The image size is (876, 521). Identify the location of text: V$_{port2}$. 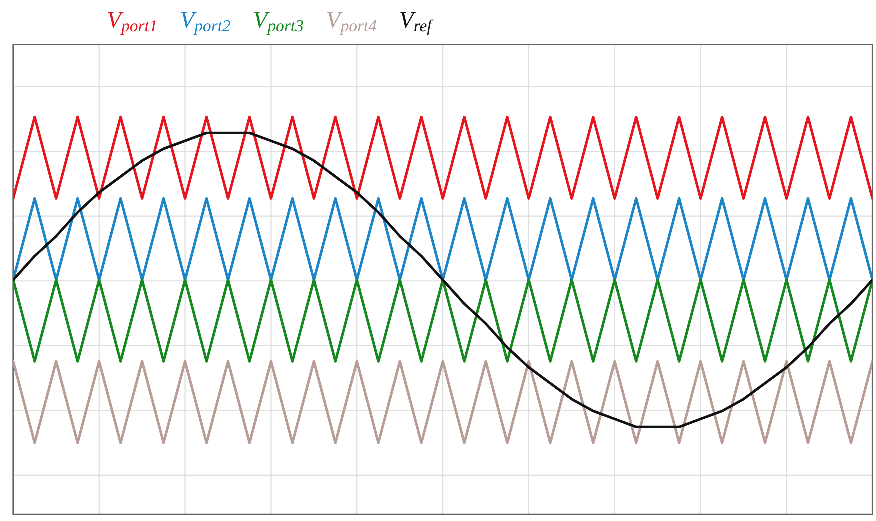
(205, 23).